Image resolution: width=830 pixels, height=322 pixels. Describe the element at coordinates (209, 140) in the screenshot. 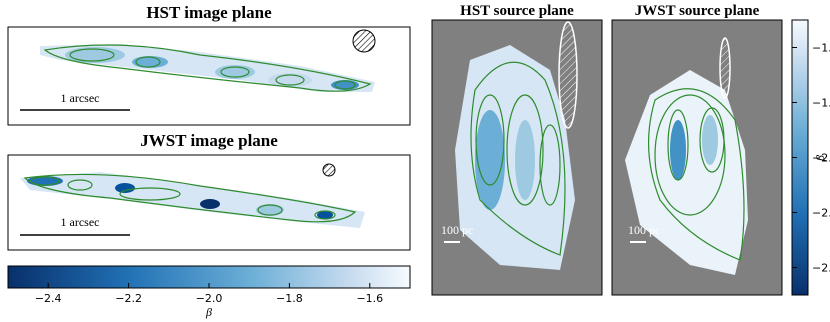

I see `panel-title: JWST image plane` at that location.